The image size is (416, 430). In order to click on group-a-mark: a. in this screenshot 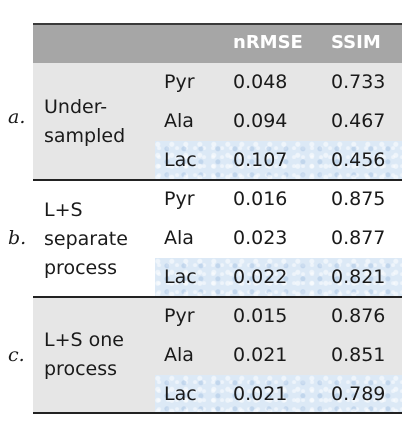, I will do `click(17, 117)`.